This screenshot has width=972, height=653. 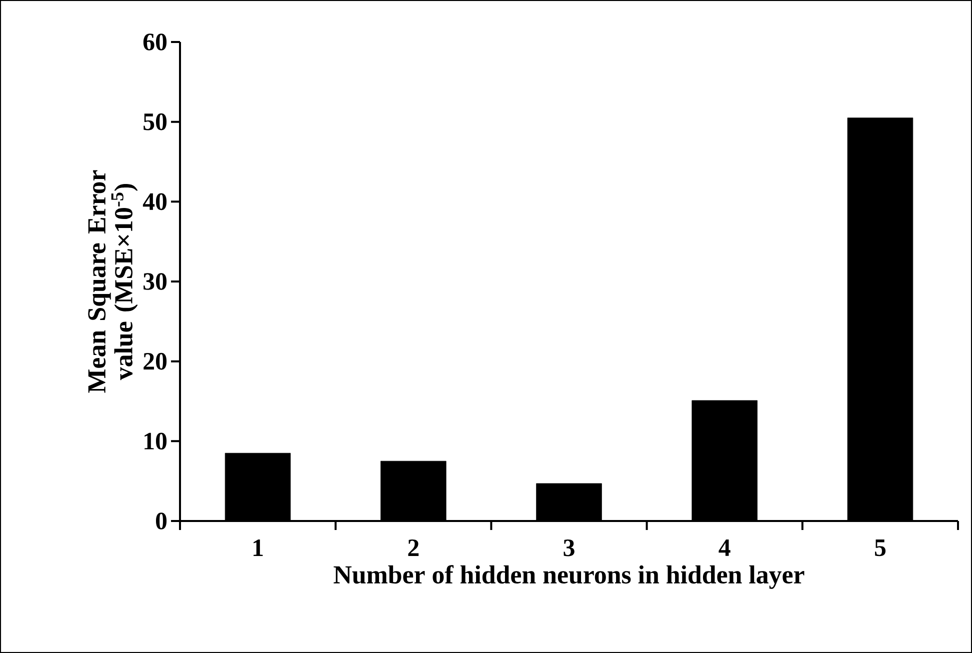 I want to click on y-tick-label: 0, so click(x=161, y=521).